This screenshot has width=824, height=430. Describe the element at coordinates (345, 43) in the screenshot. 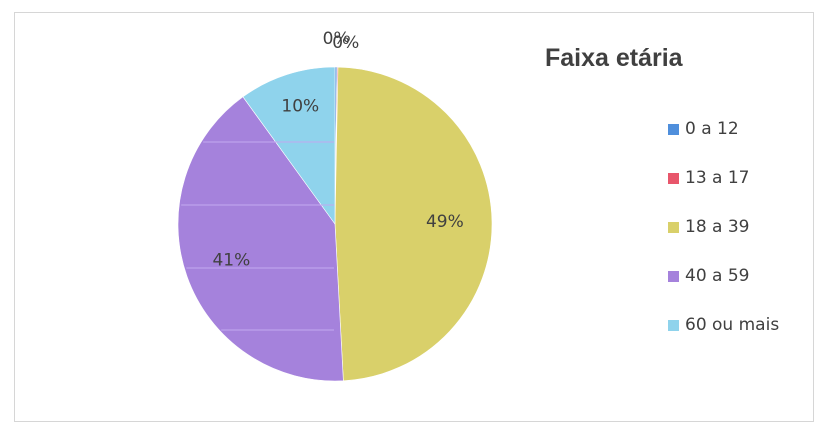

I see `data-label-13-a-17: 0%` at that location.